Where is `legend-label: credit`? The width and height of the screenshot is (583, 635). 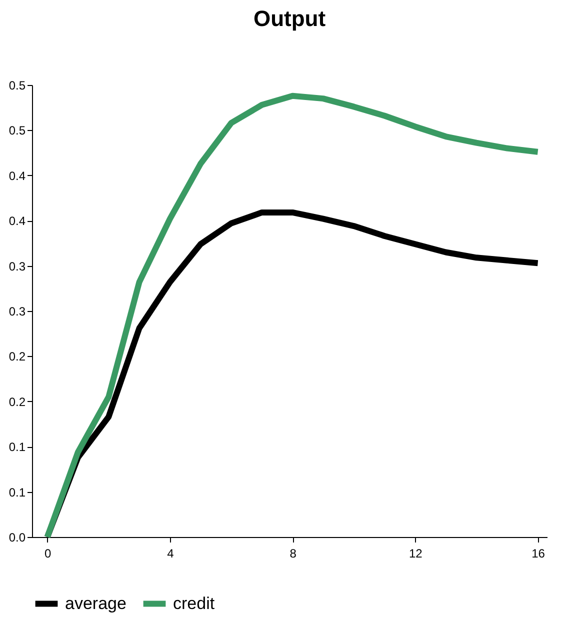 legend-label: credit is located at coordinates (194, 603).